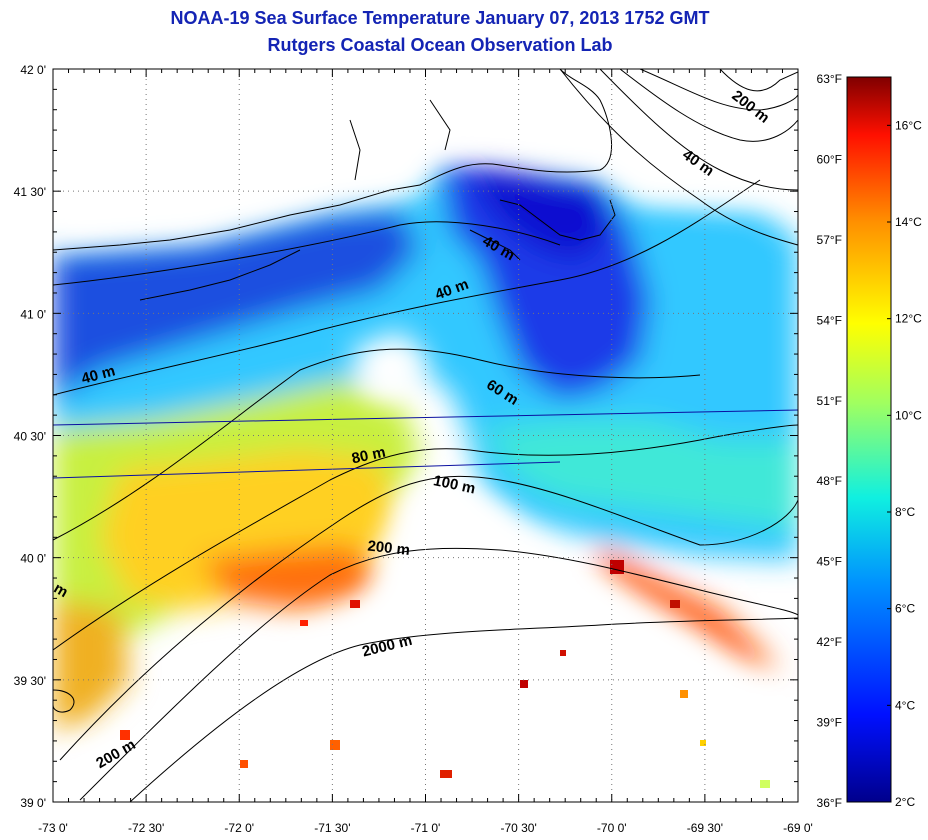 The image size is (928, 840). Describe the element at coordinates (798, 828) in the screenshot. I see `lon-tick-label: -69 0'` at that location.